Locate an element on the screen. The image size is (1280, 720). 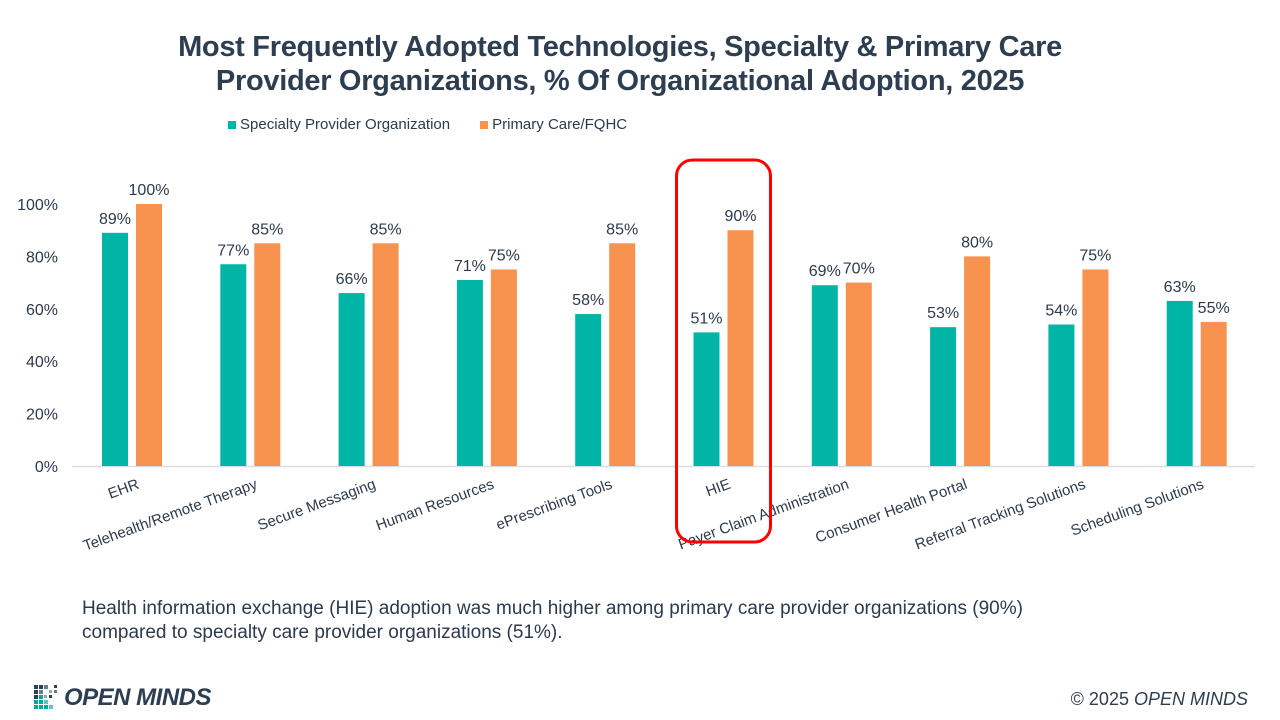
bar-specialty-provider-organization-scheduling-solutions is located at coordinates (1179, 383).